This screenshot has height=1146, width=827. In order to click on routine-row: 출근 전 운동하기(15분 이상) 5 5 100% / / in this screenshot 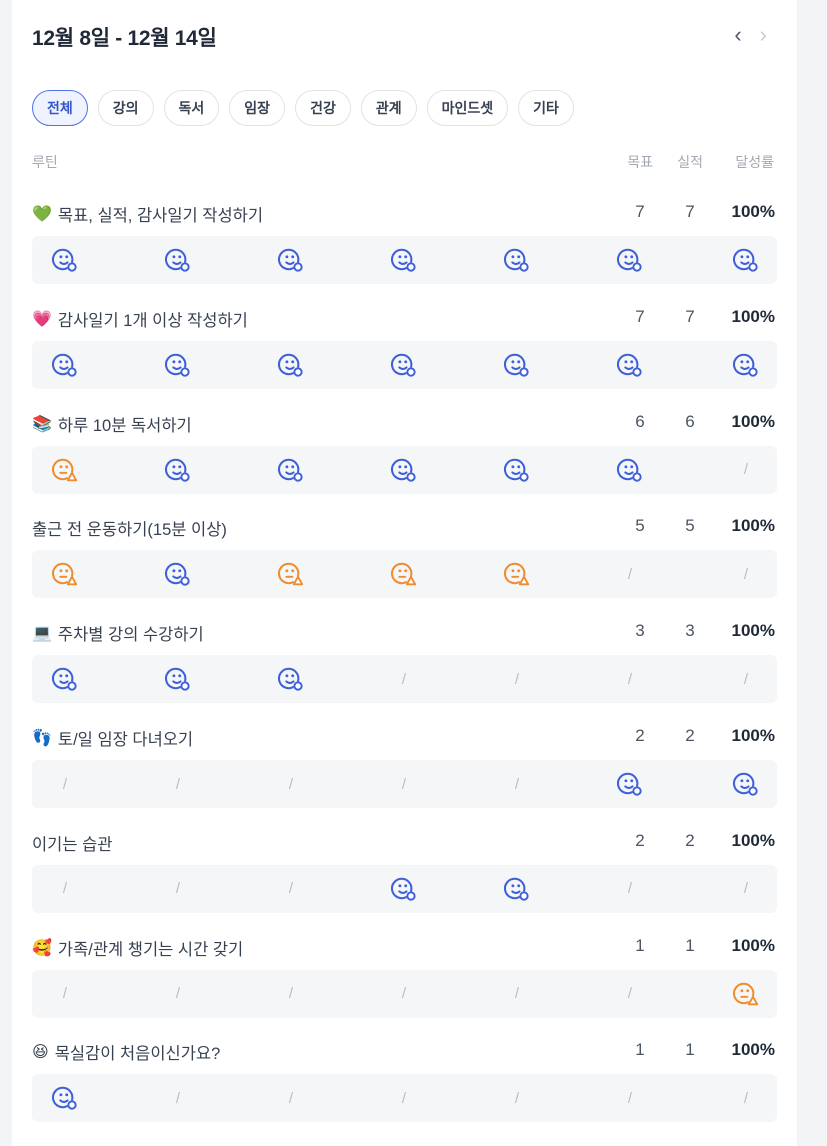, I will do `click(404, 560)`.